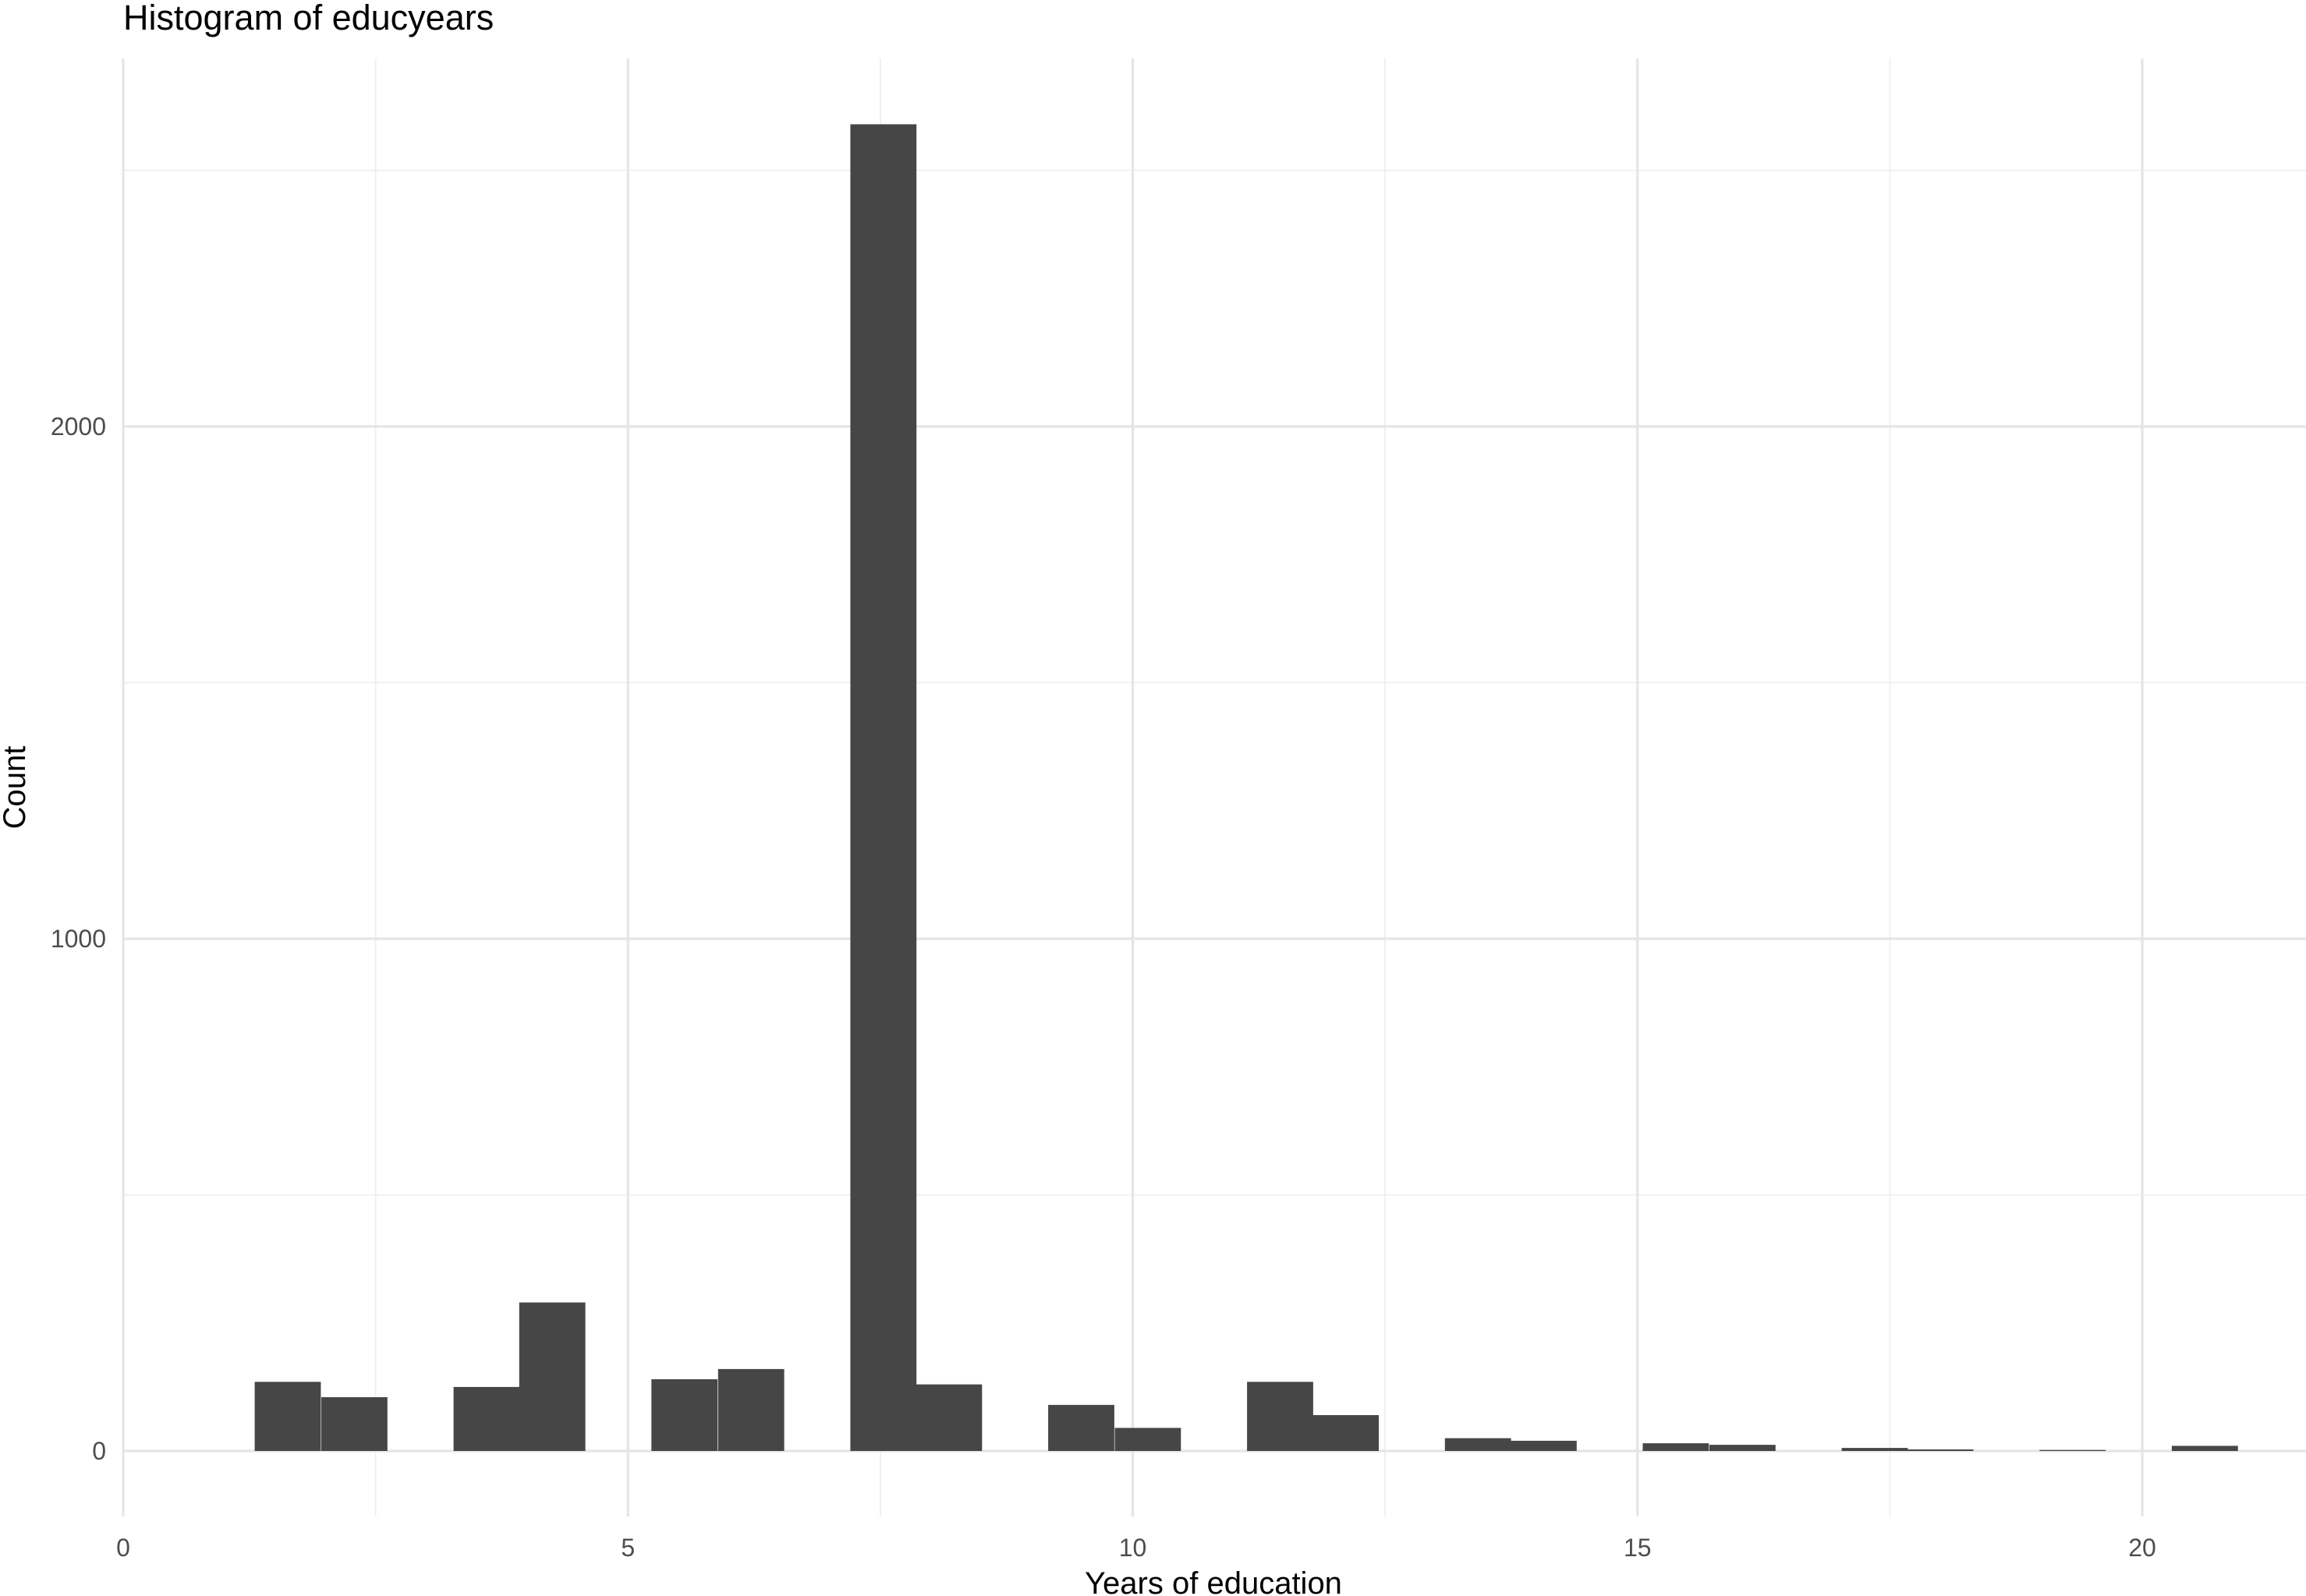 This screenshot has width=2306, height=1596. Describe the element at coordinates (78, 426) in the screenshot. I see `y-tick-label: 2000` at that location.